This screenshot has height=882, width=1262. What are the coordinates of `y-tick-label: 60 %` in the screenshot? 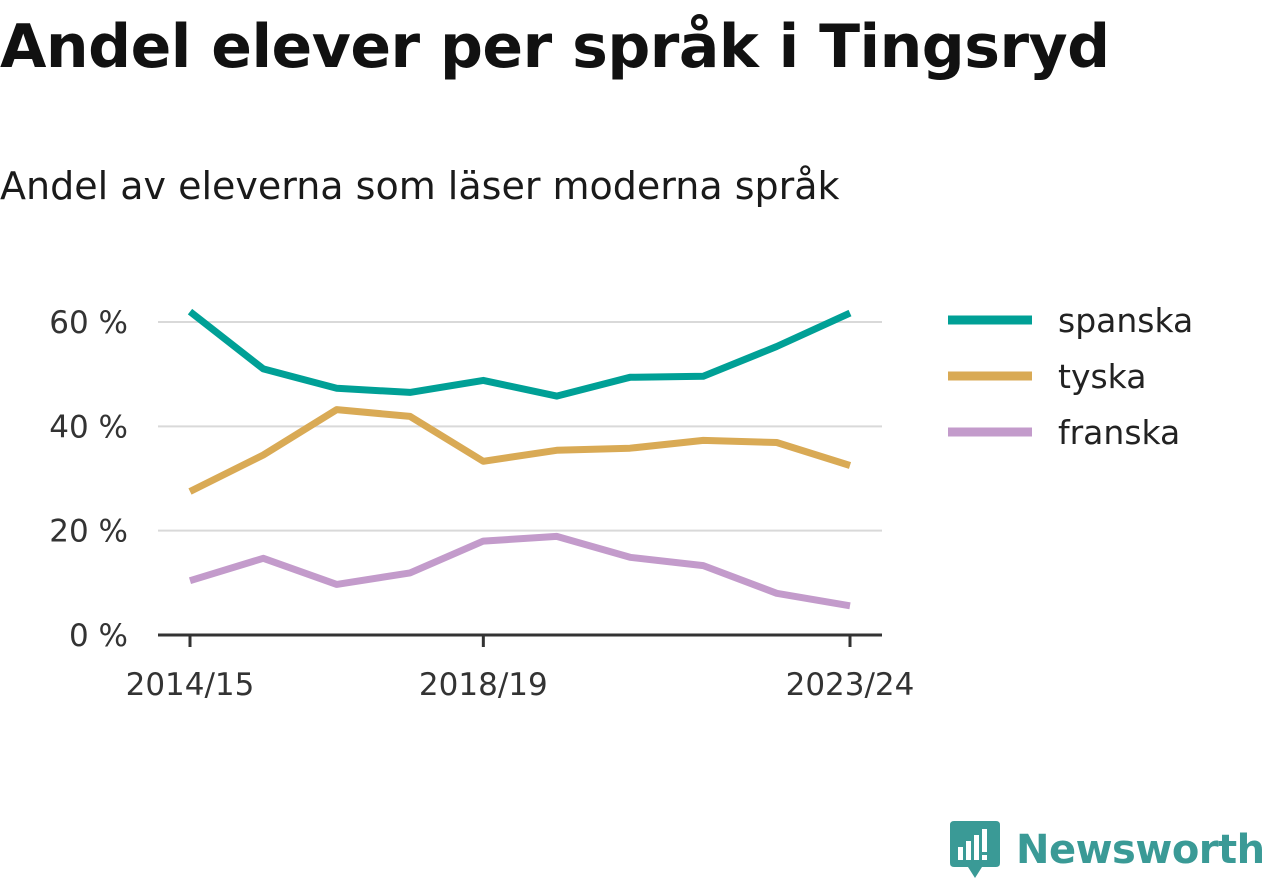 It's located at (88, 323).